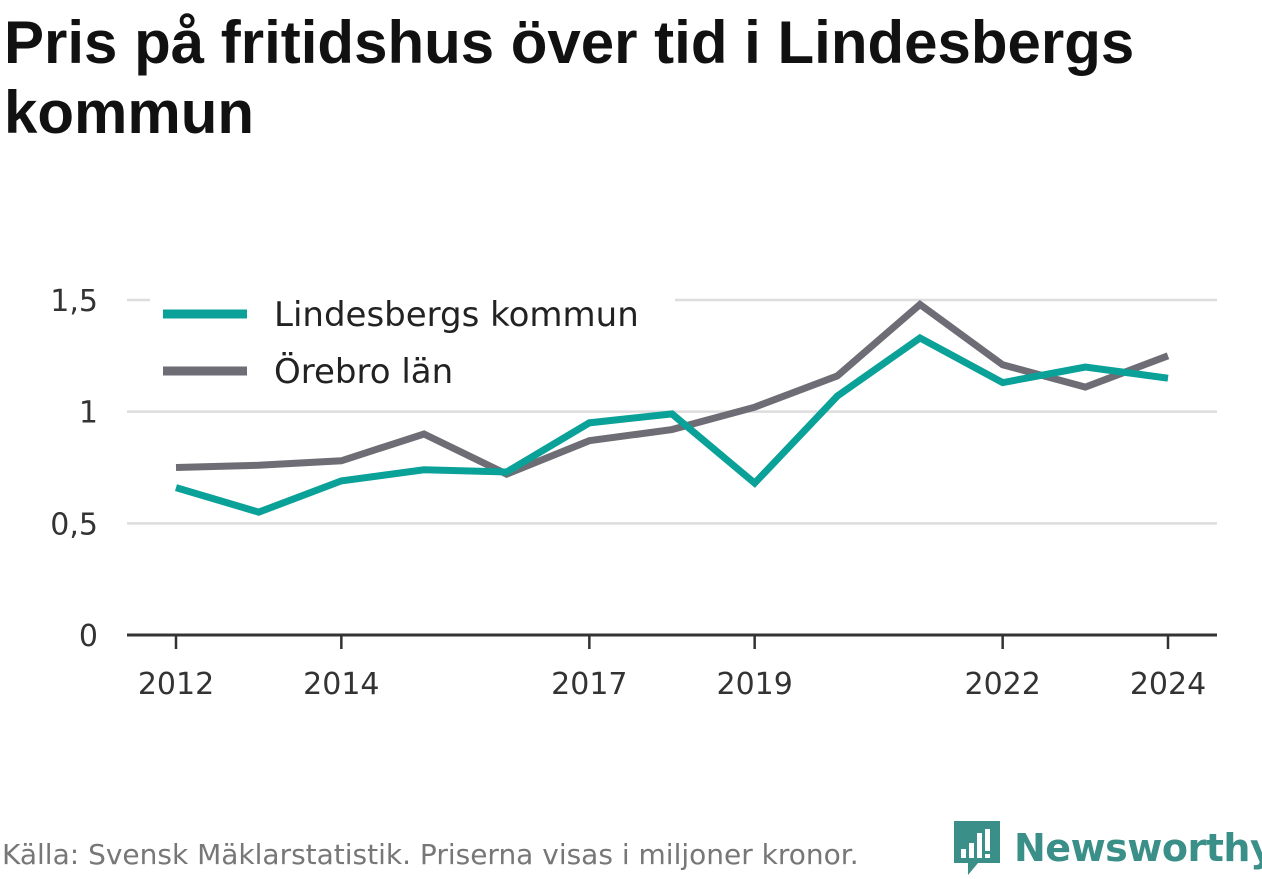 Image resolution: width=1262 pixels, height=879 pixels. Describe the element at coordinates (363, 371) in the screenshot. I see `legend-label: Örebro län` at that location.